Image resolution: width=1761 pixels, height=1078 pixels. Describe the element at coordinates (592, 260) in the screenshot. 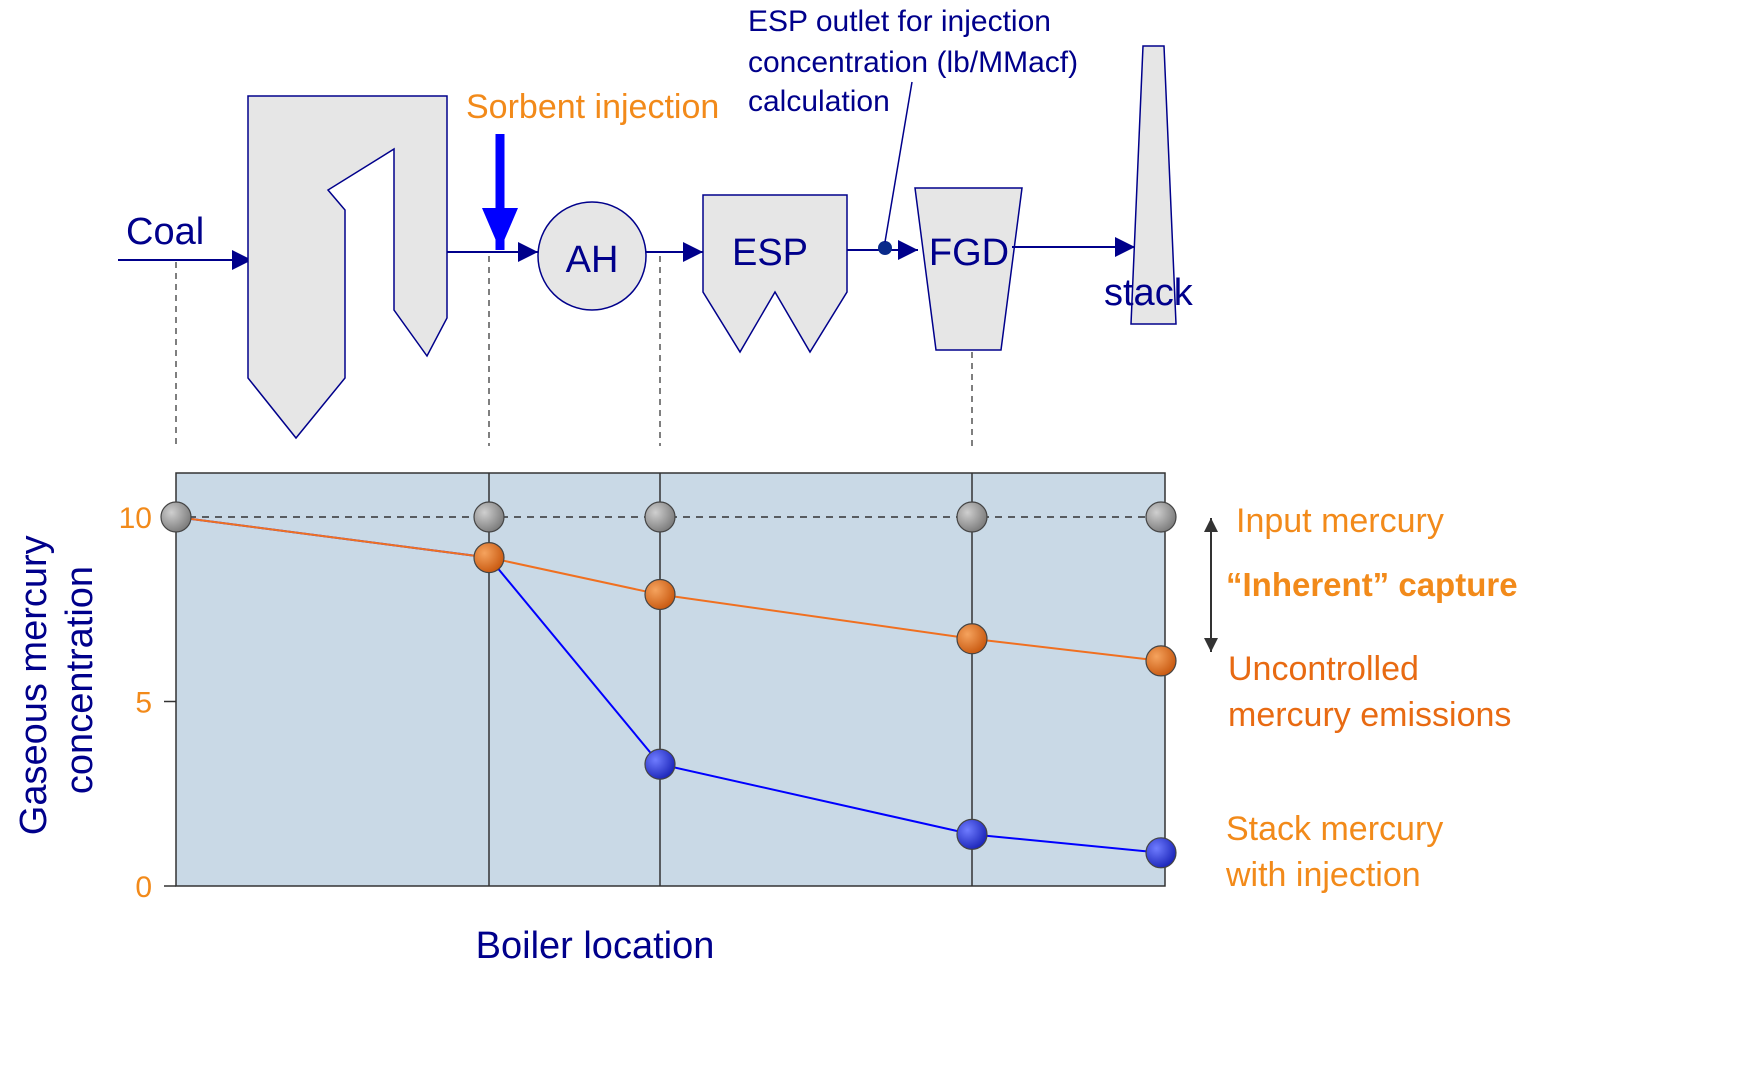

I see `ah-label: AH` at that location.